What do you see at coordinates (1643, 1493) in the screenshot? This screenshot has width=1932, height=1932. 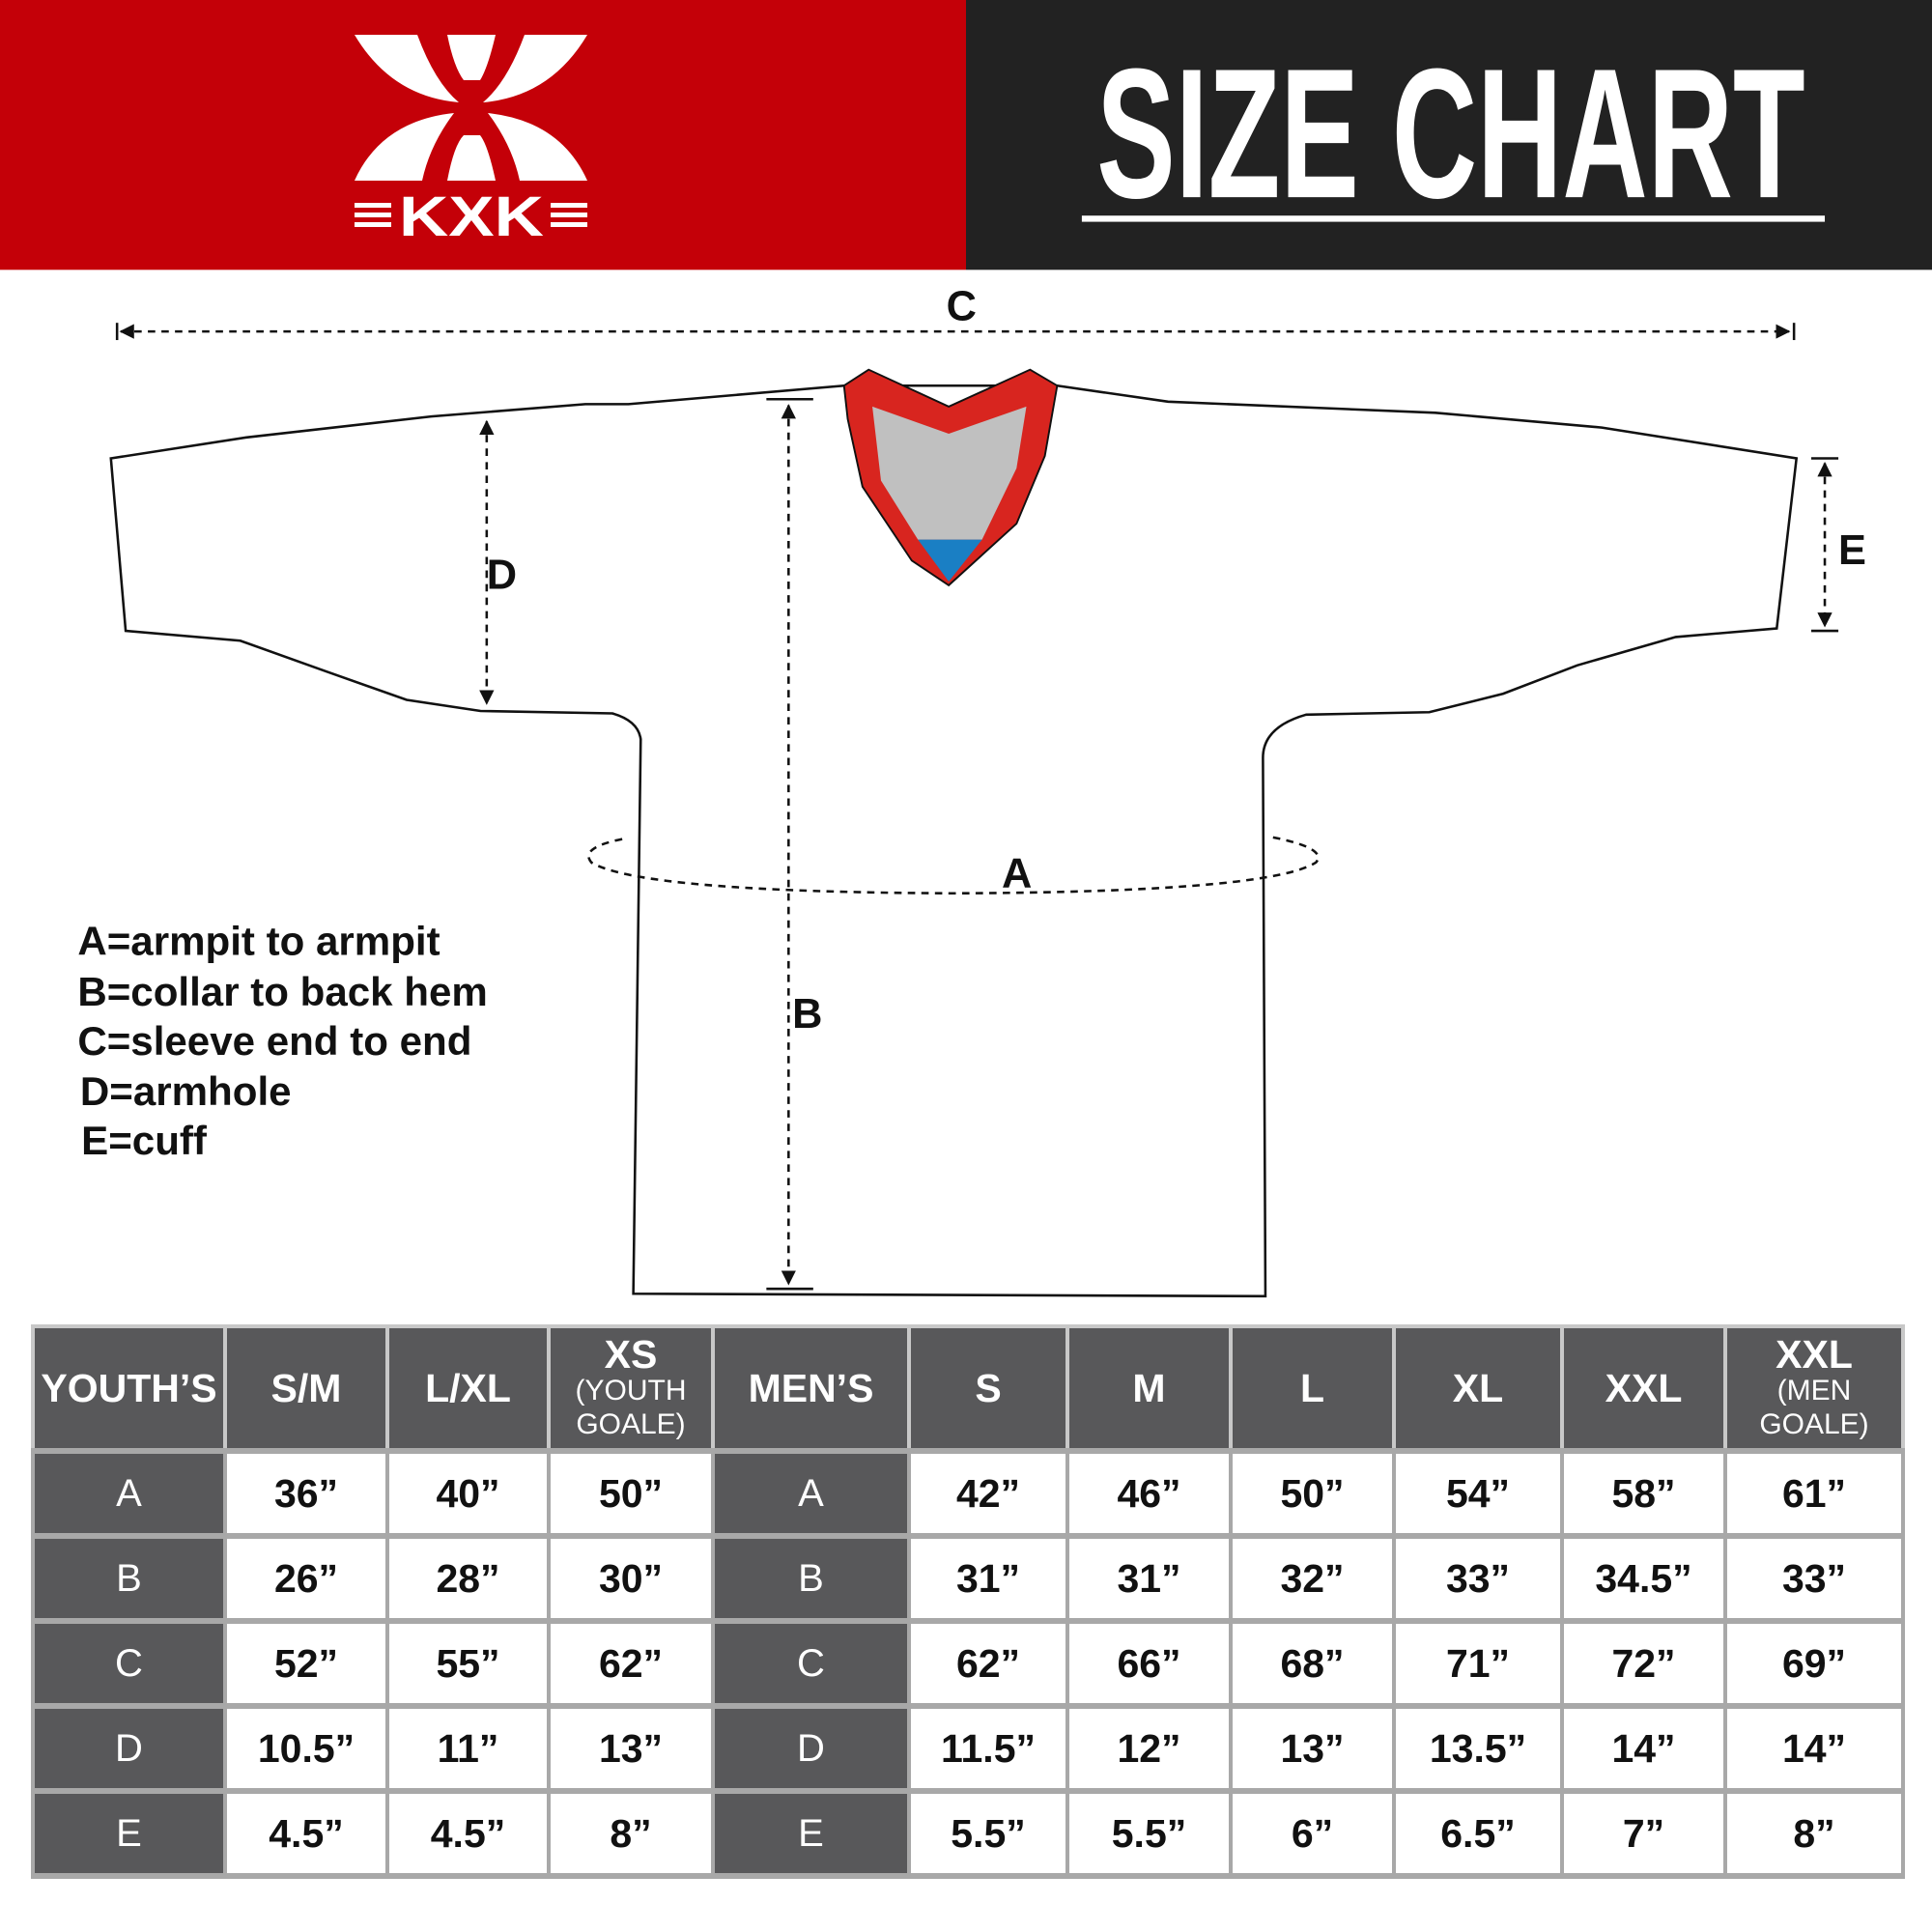 I see `men-size-value: 58”` at bounding box center [1643, 1493].